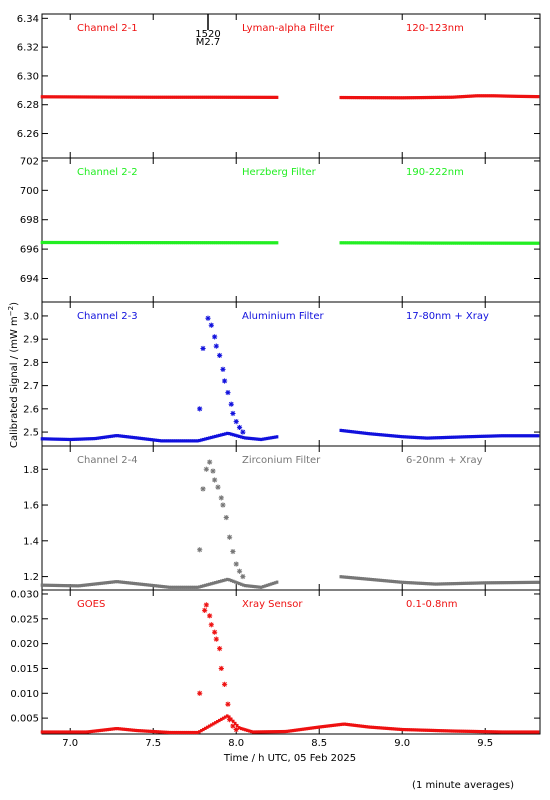 The height and width of the screenshot is (800, 550). What do you see at coordinates (31, 506) in the screenshot?
I see `y-tick-label: 1.6` at bounding box center [31, 506].